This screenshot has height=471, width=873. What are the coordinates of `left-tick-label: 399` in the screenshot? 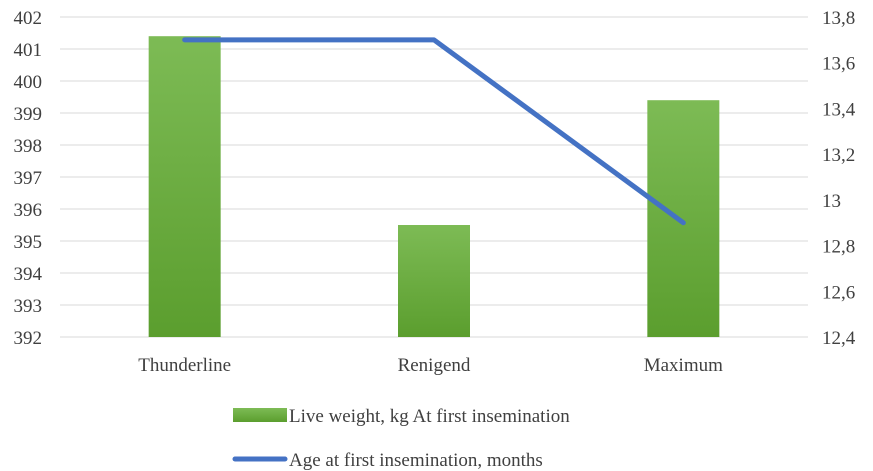 It's located at (28, 114).